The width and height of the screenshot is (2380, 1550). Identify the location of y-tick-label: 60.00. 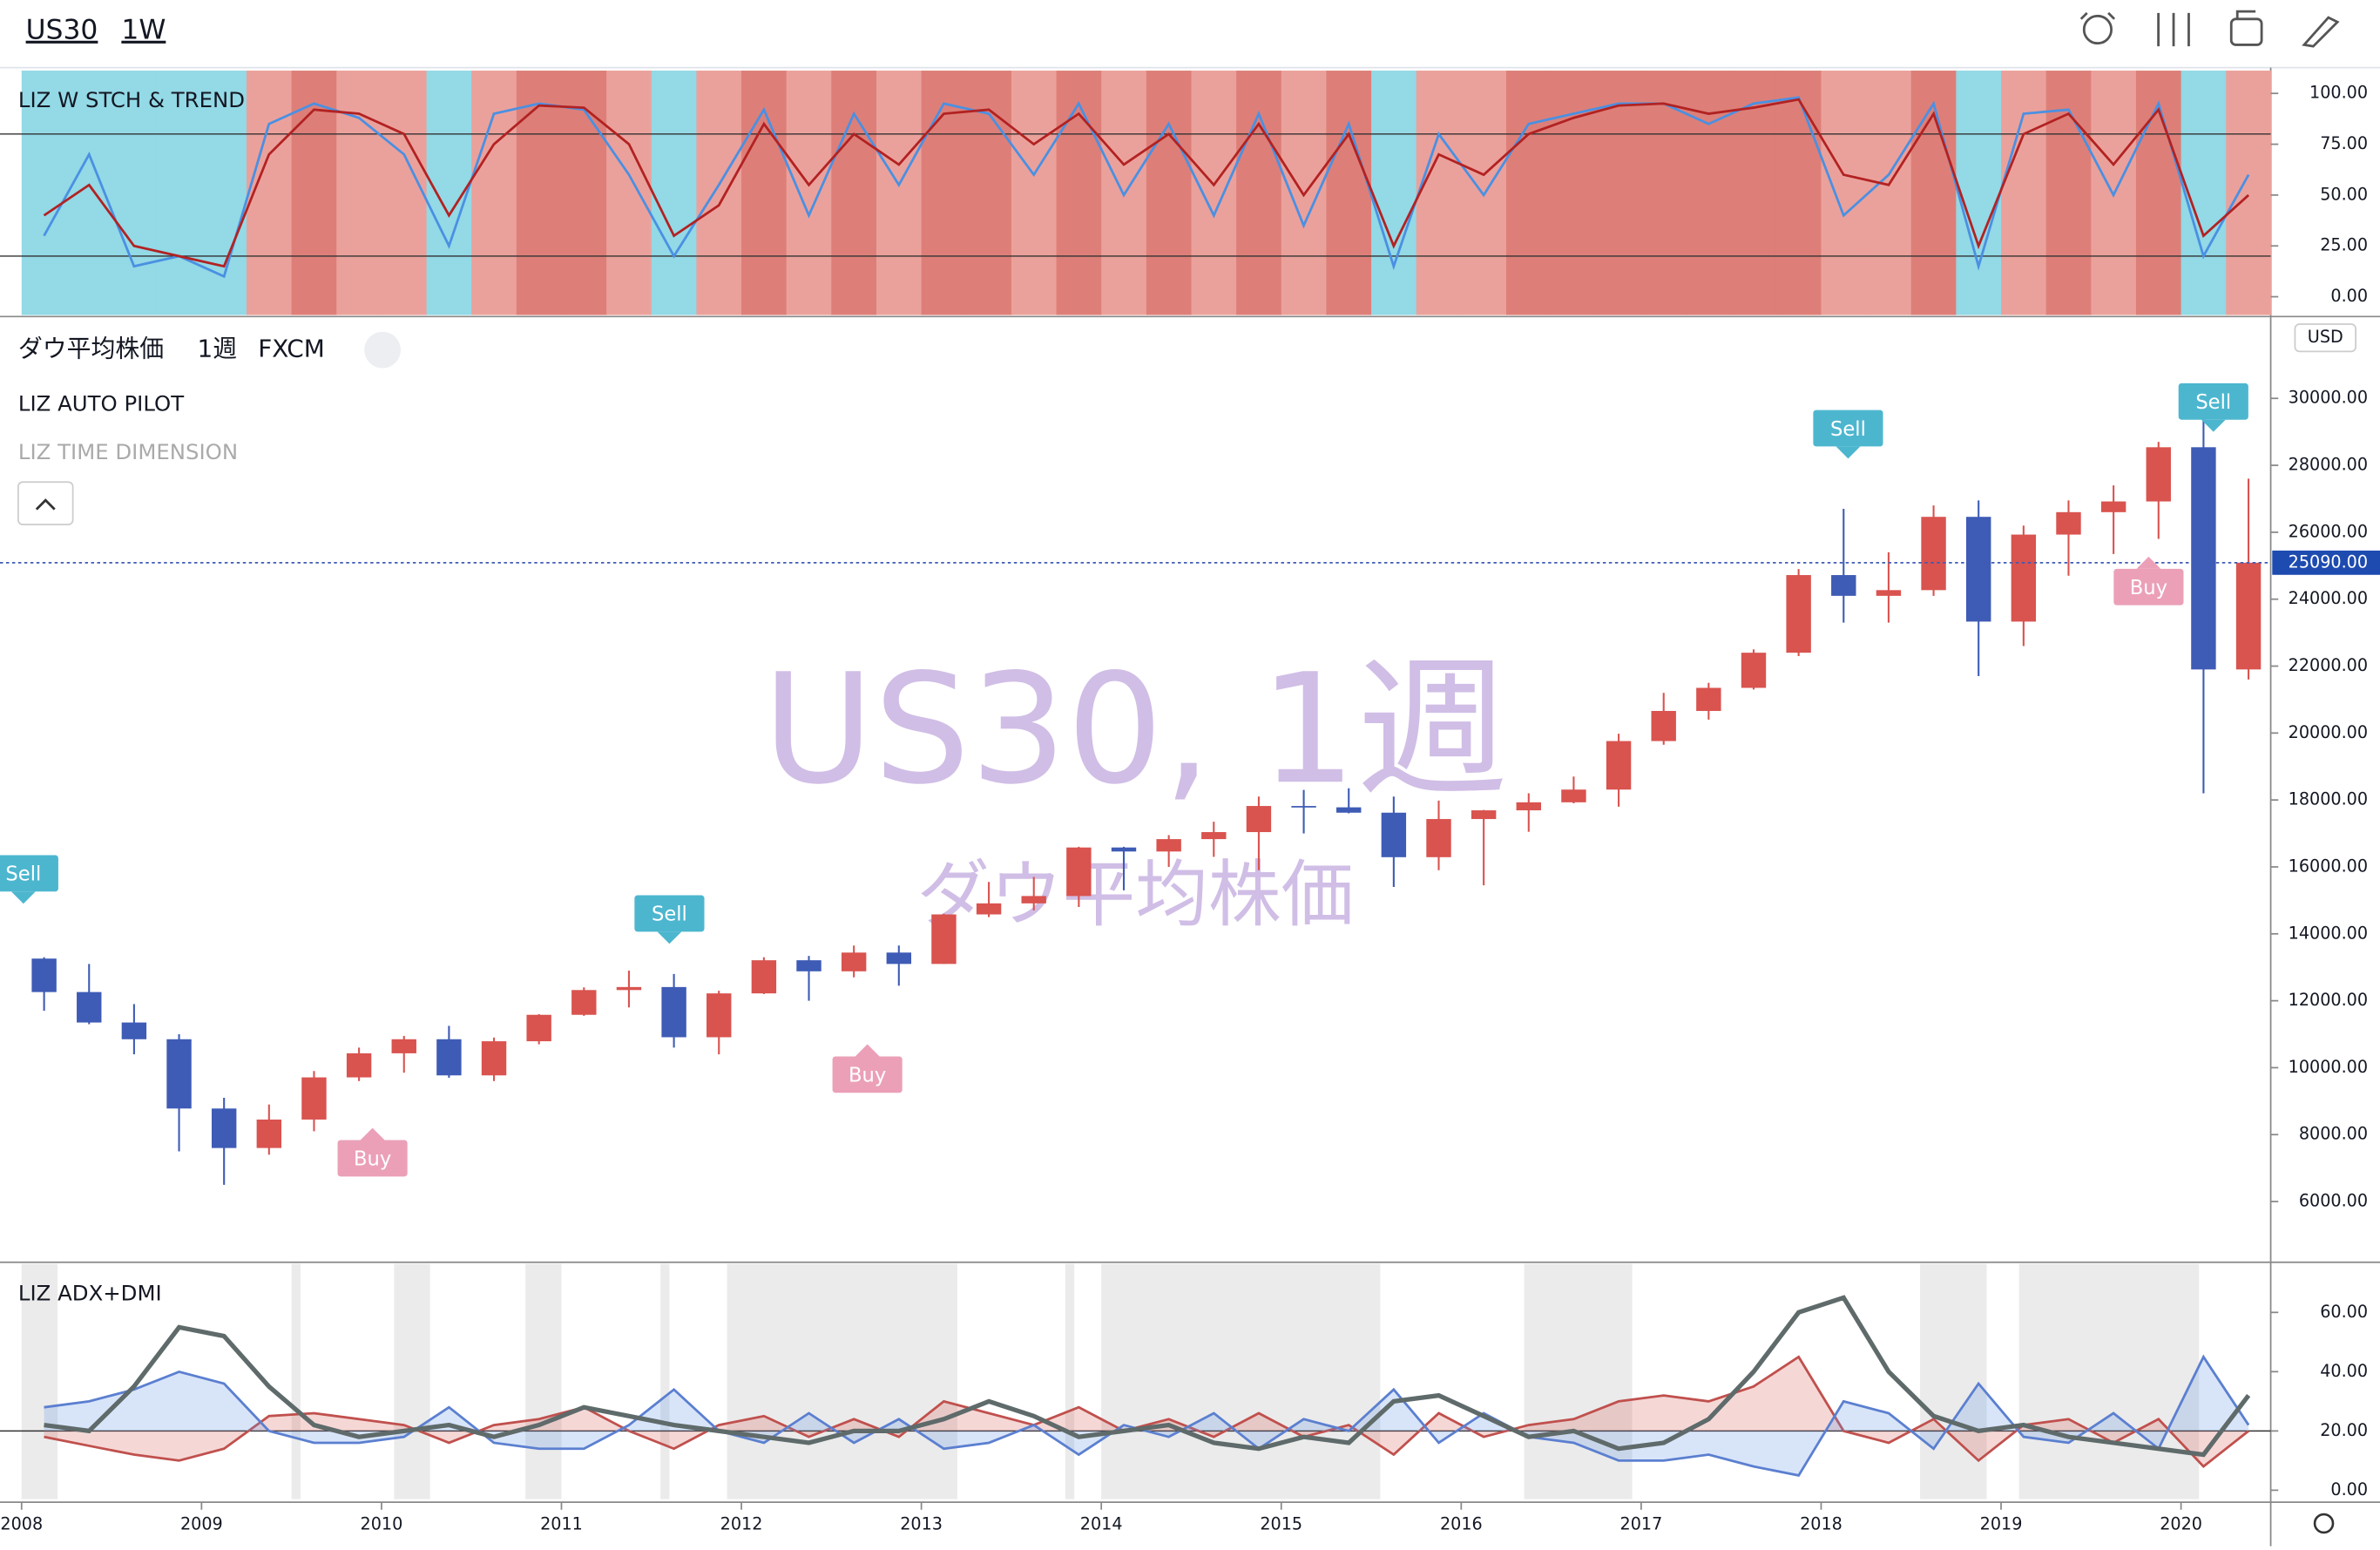
(2344, 1312).